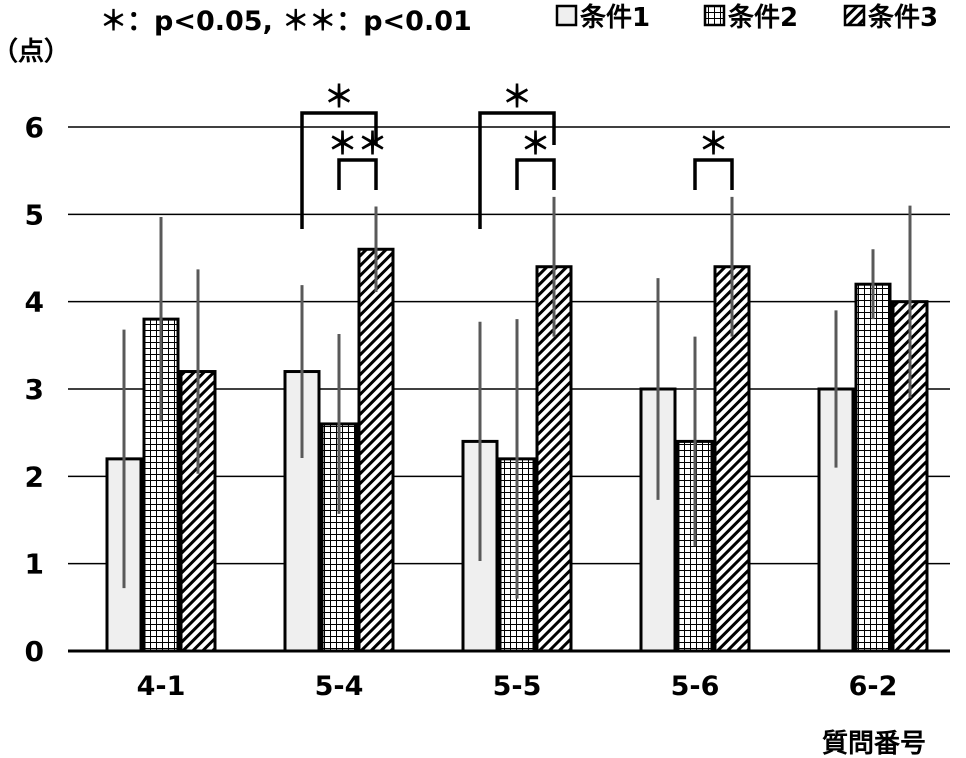 This screenshot has height=758, width=966. I want to click on y-tick-label: 4, so click(34, 302).